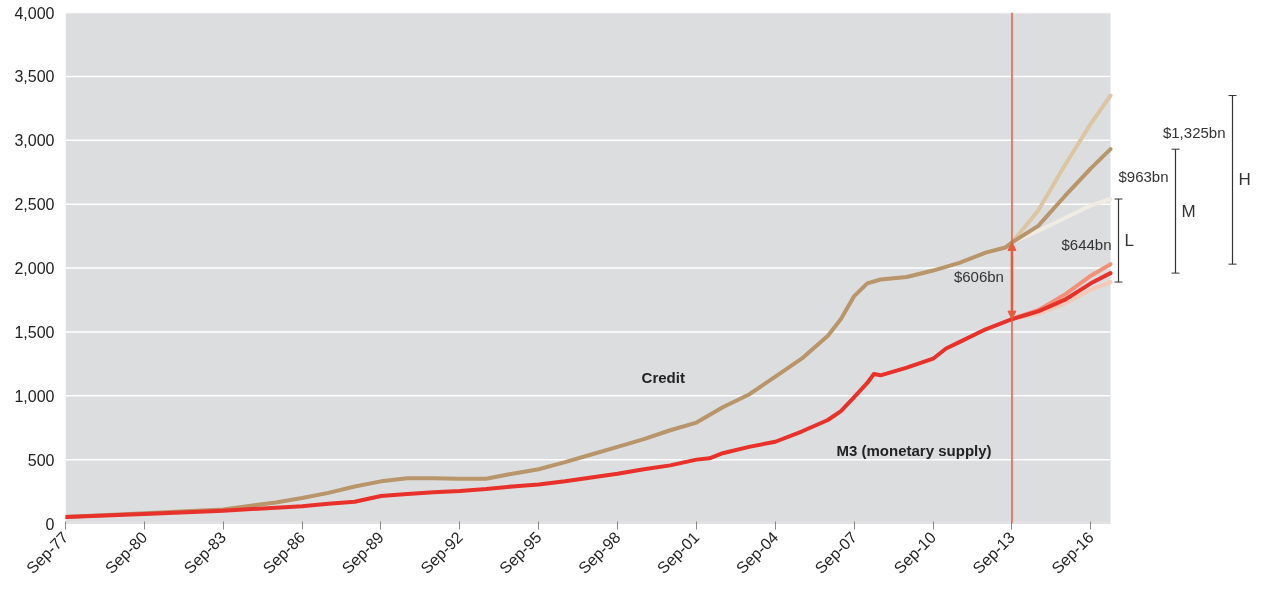  What do you see at coordinates (1143, 176) in the screenshot?
I see `text: $963bn` at bounding box center [1143, 176].